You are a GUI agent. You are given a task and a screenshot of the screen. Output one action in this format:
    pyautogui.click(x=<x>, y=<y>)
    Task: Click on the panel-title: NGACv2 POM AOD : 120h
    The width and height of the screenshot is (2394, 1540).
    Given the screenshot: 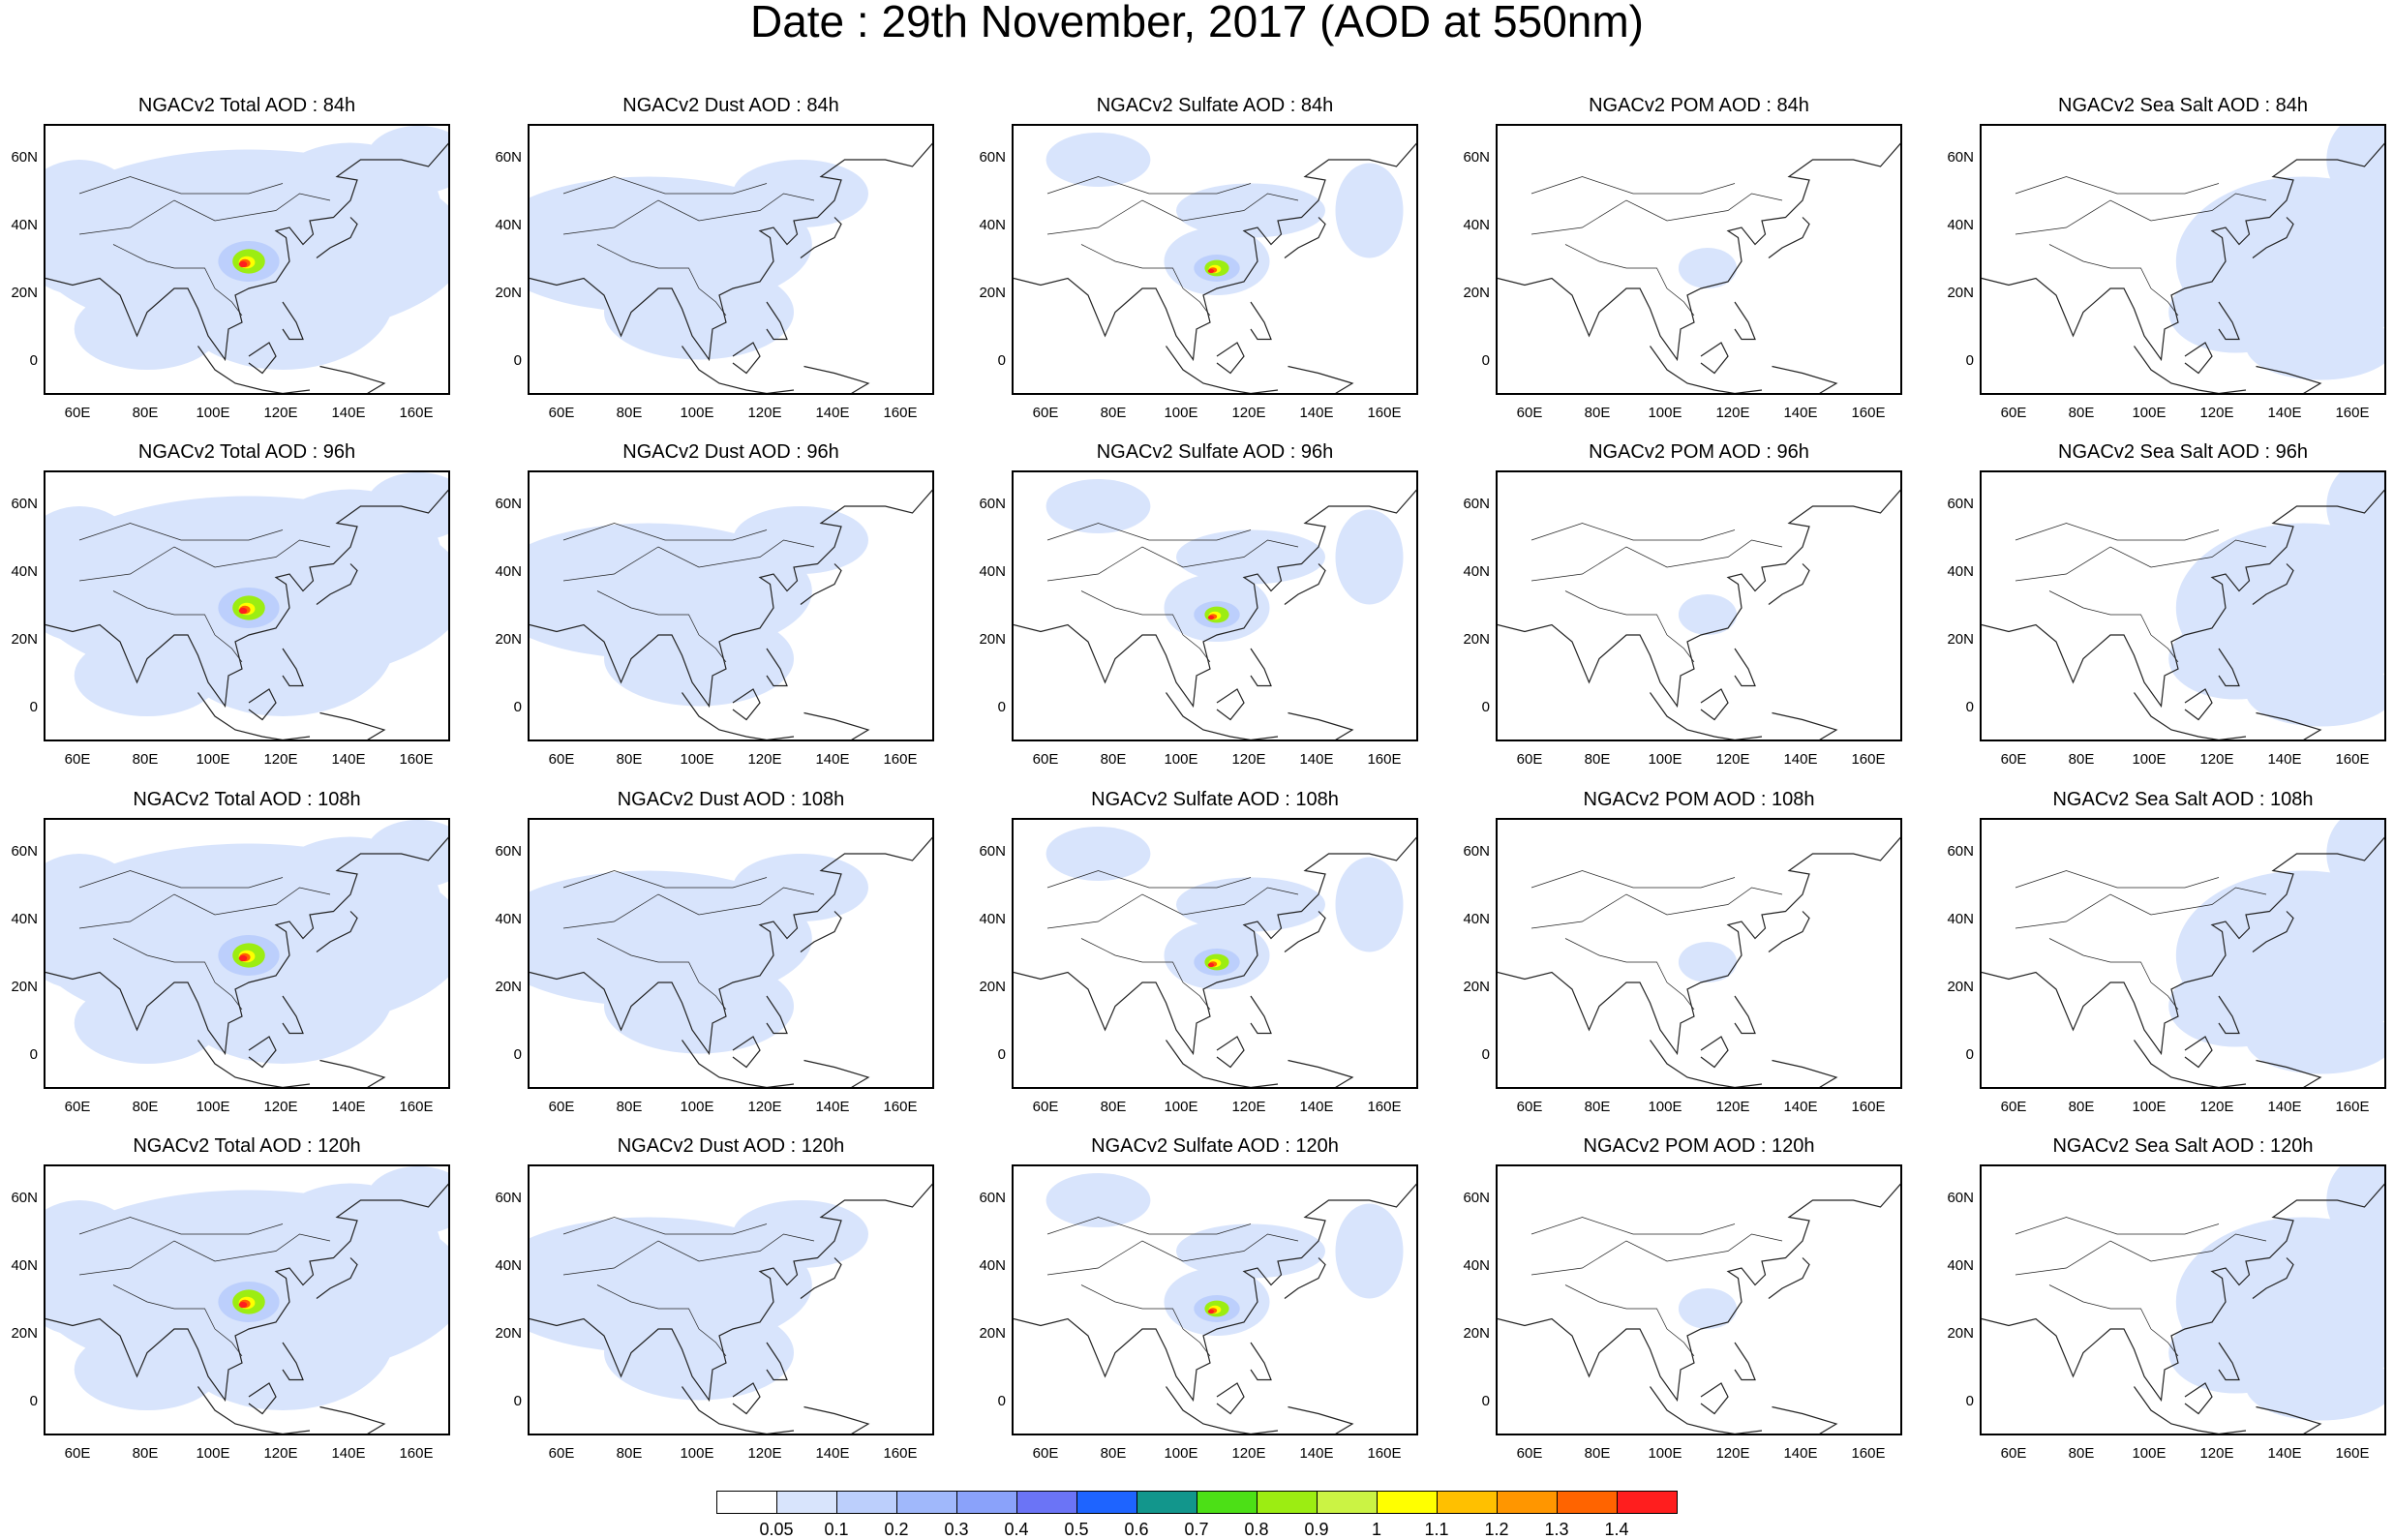 What is the action you would take?
    pyautogui.click(x=1699, y=1146)
    